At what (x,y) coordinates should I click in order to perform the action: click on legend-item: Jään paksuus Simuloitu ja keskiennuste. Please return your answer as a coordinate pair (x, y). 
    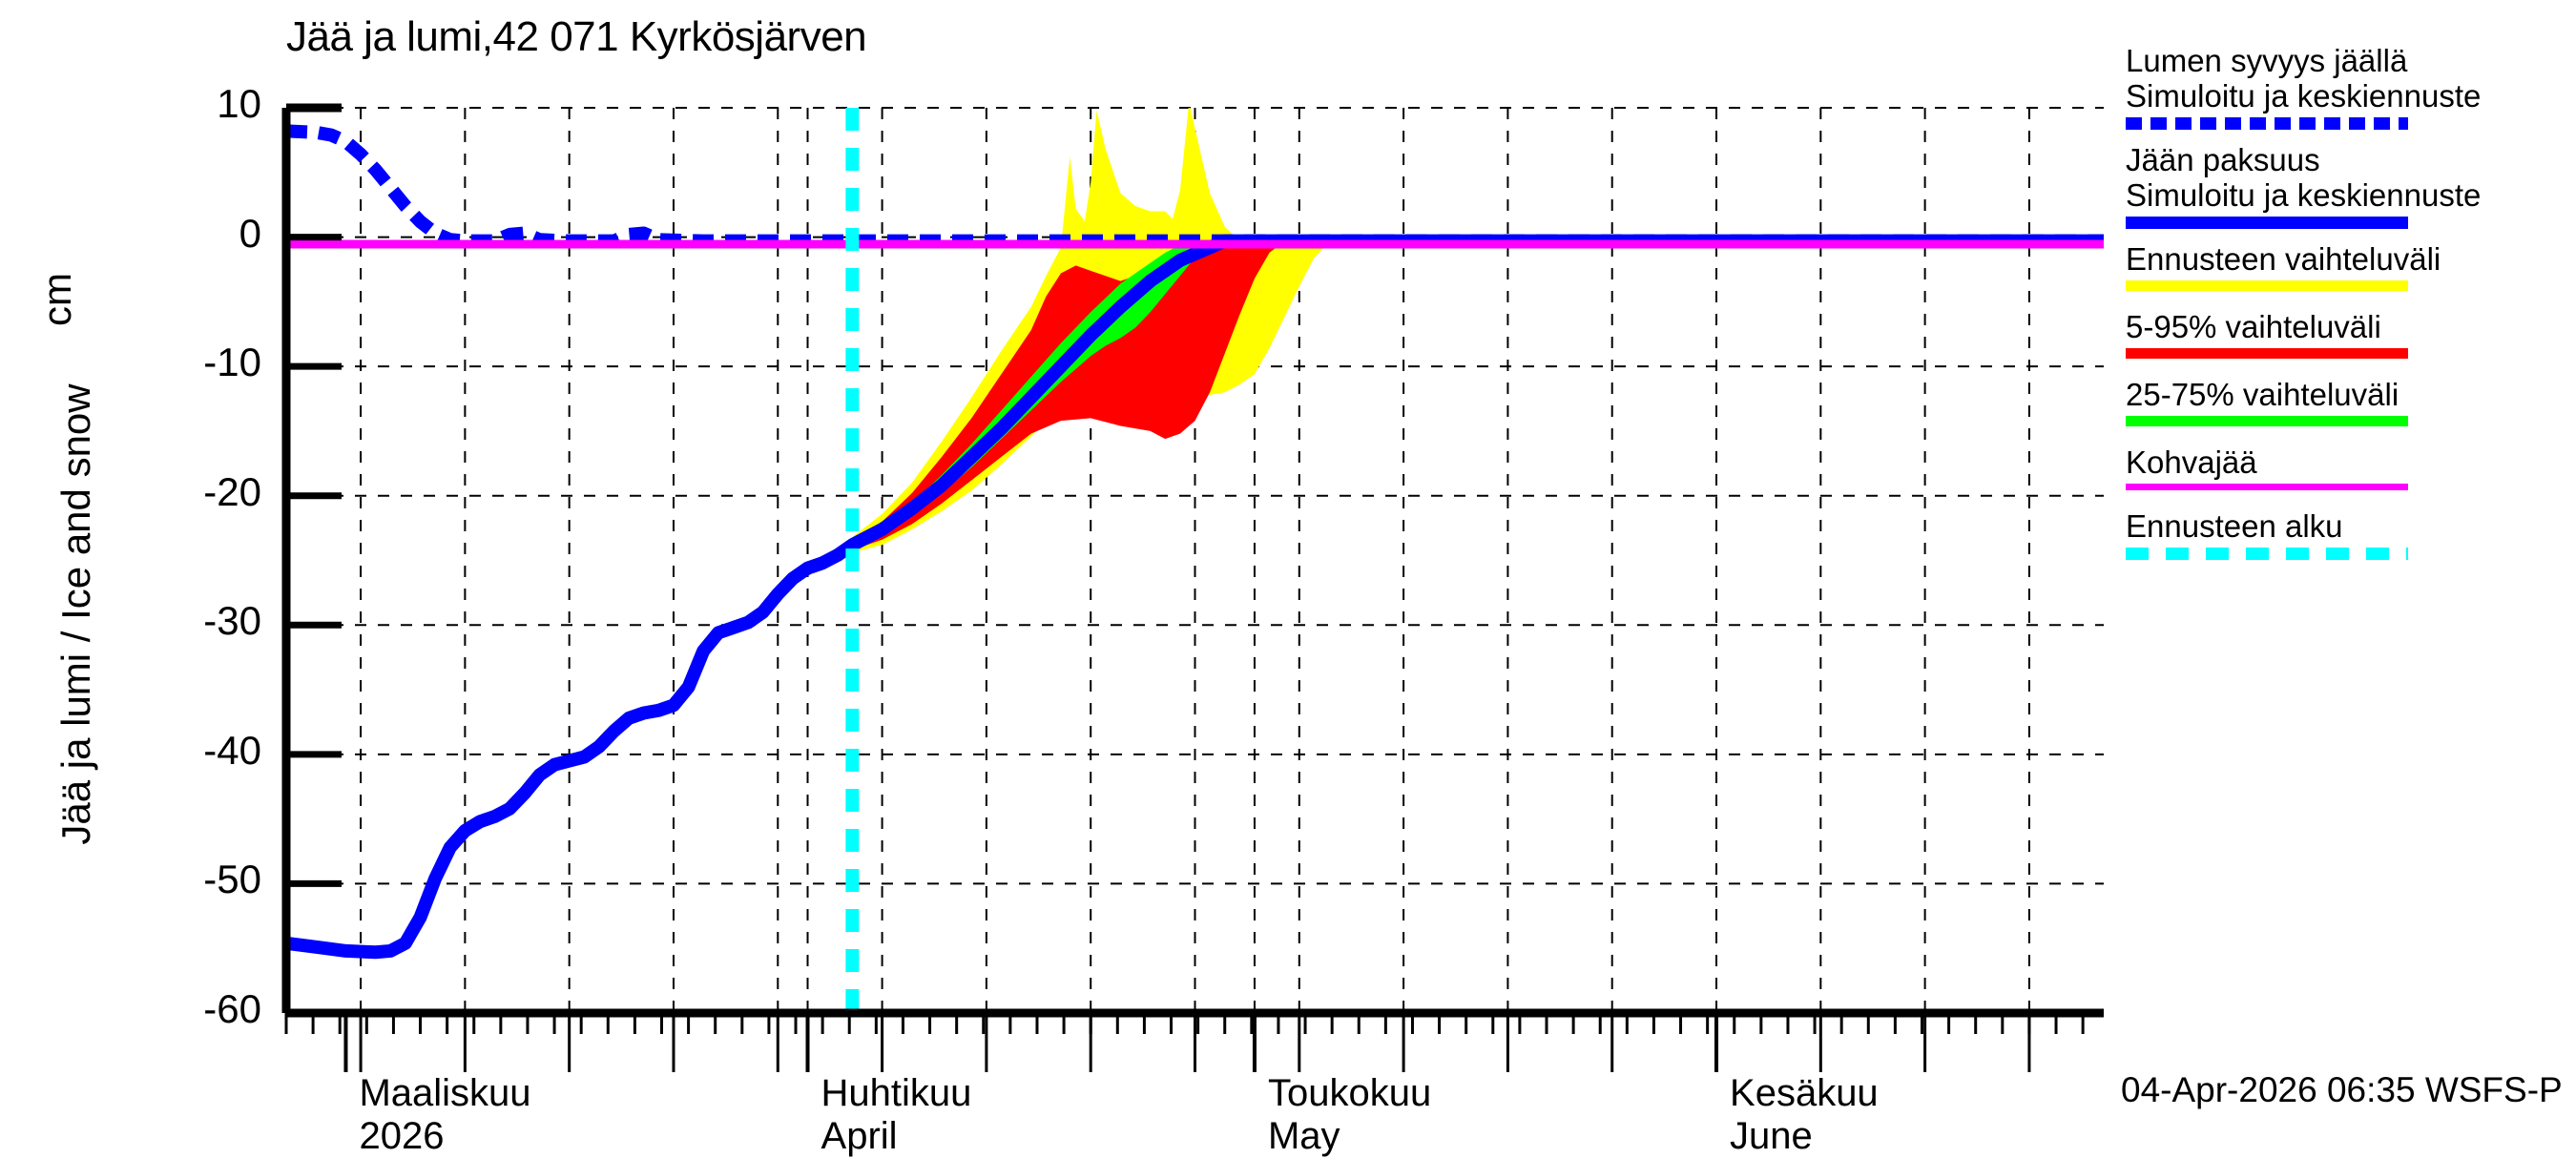
    Looking at the image, I should click on (2350, 185).